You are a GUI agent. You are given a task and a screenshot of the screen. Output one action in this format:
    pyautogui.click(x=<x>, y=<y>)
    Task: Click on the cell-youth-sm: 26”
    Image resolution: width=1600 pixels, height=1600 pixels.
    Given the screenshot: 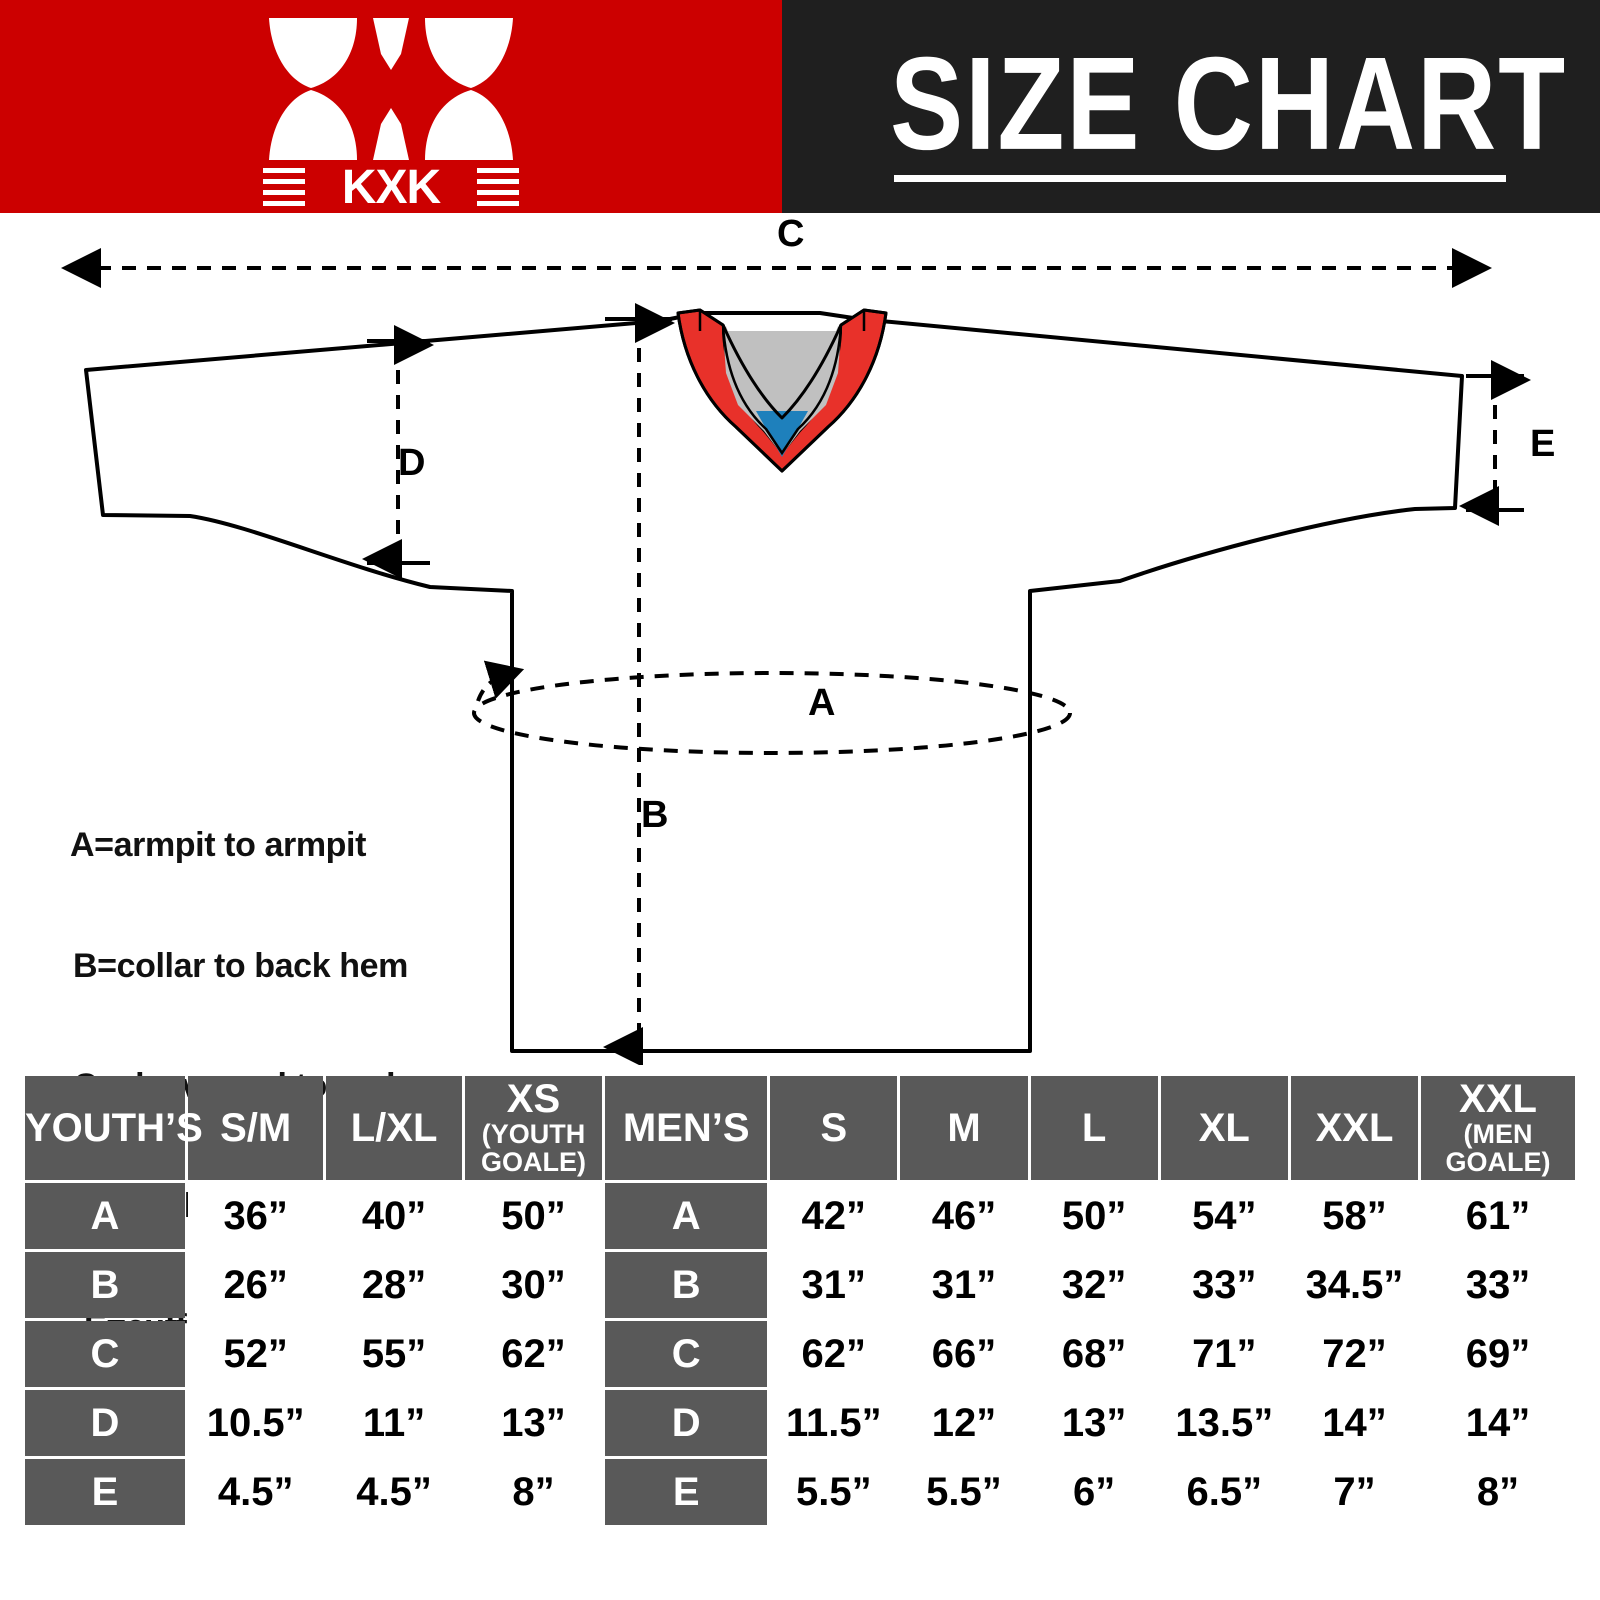 What is the action you would take?
    pyautogui.click(x=256, y=1285)
    